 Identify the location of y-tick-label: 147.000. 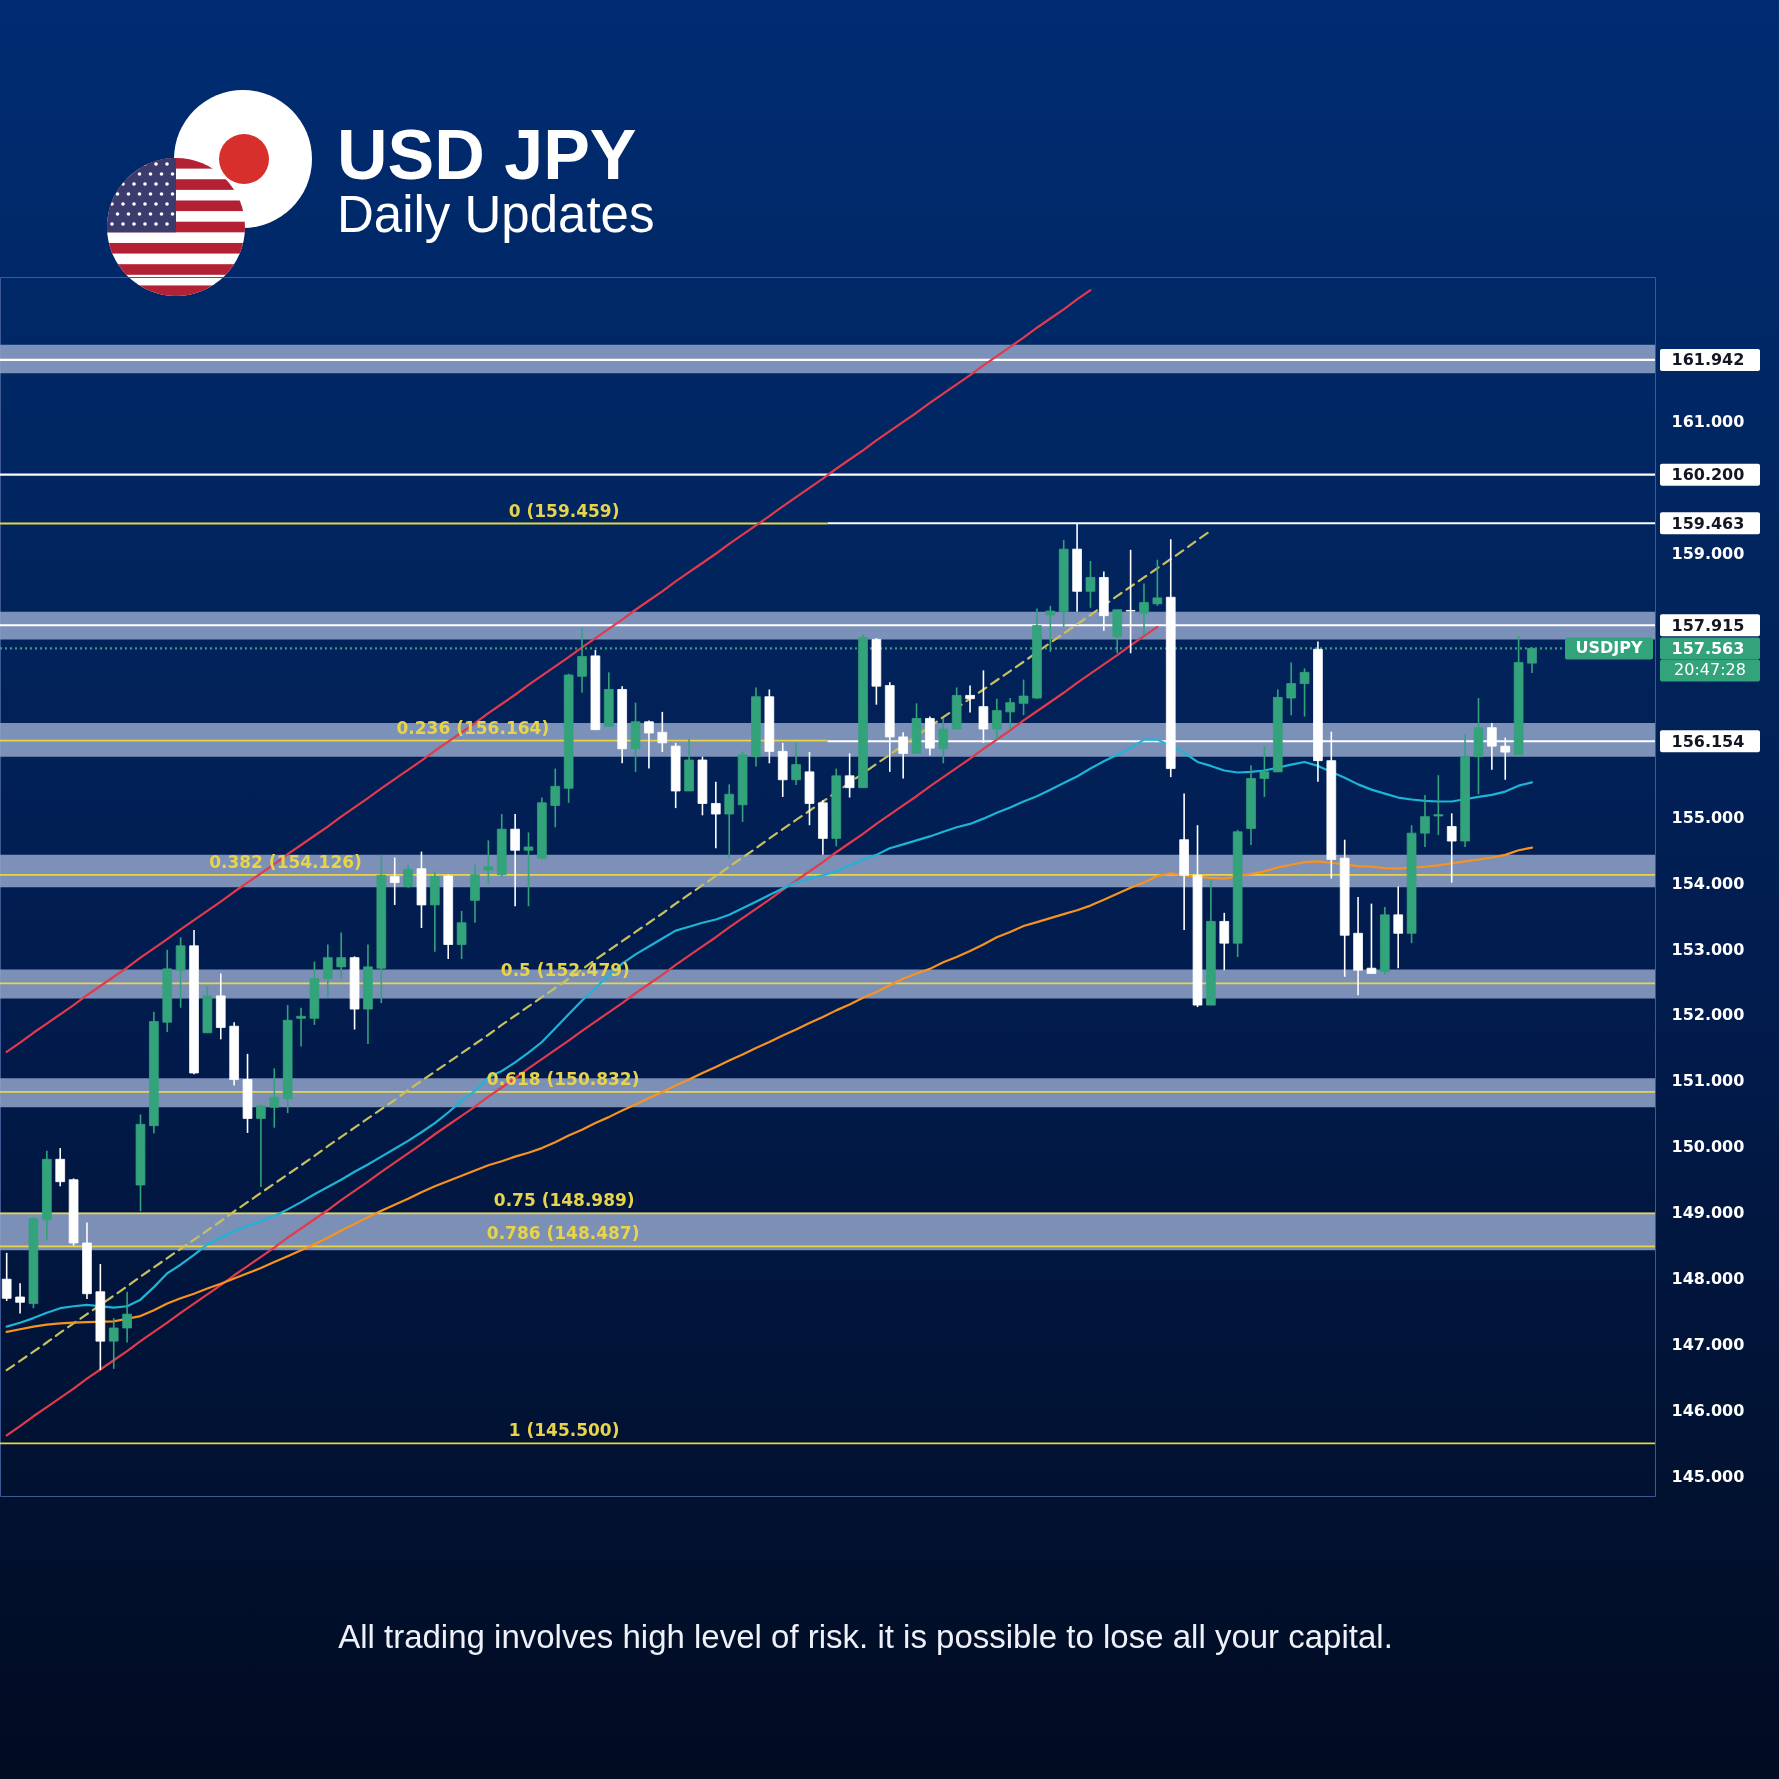
(1708, 1344).